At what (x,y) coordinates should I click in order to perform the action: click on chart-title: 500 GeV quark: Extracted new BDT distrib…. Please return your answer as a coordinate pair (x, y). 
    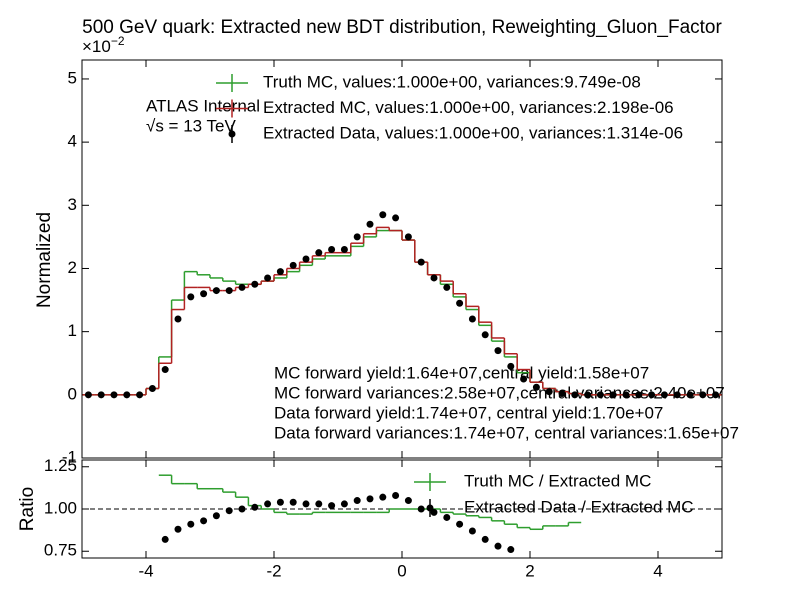
    Looking at the image, I should click on (402, 27).